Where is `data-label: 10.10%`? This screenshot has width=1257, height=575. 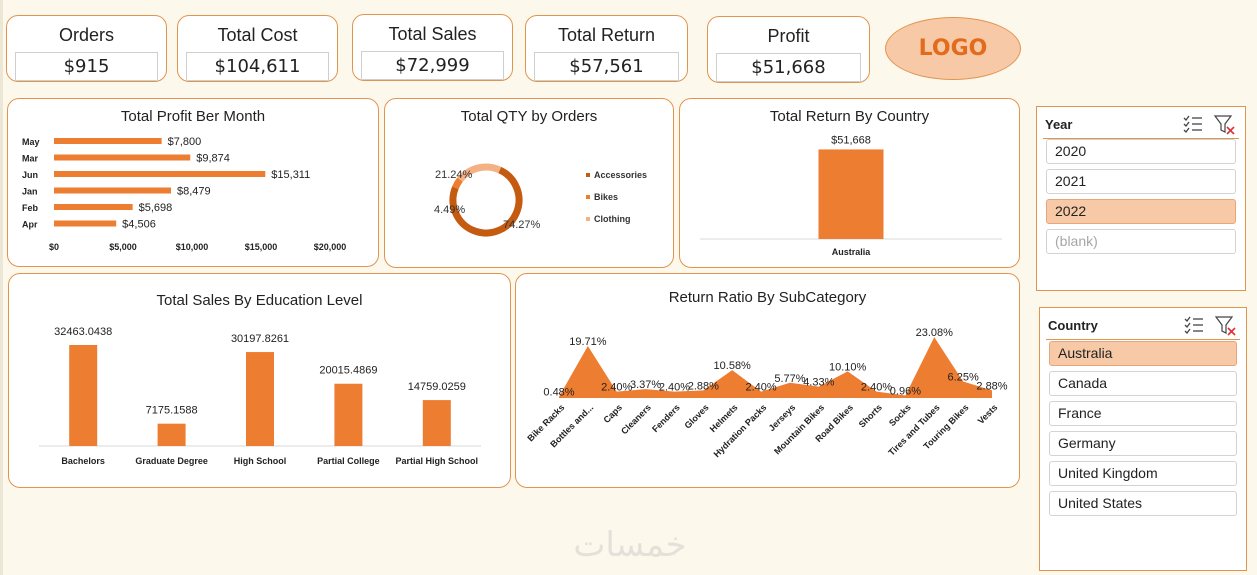
data-label: 10.10% is located at coordinates (848, 367).